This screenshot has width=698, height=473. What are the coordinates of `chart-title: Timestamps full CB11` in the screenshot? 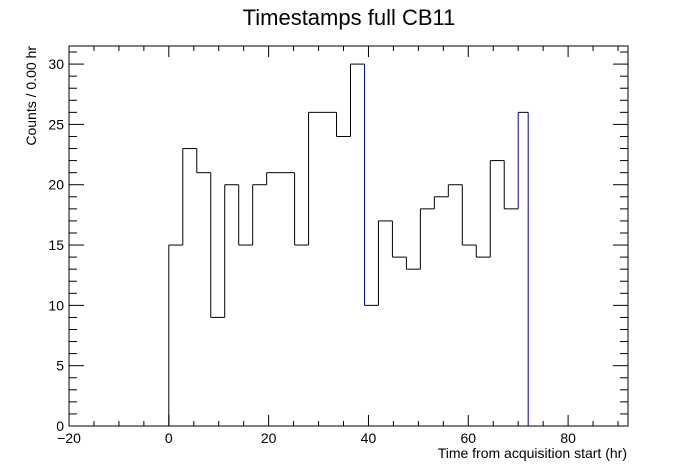 It's located at (349, 17).